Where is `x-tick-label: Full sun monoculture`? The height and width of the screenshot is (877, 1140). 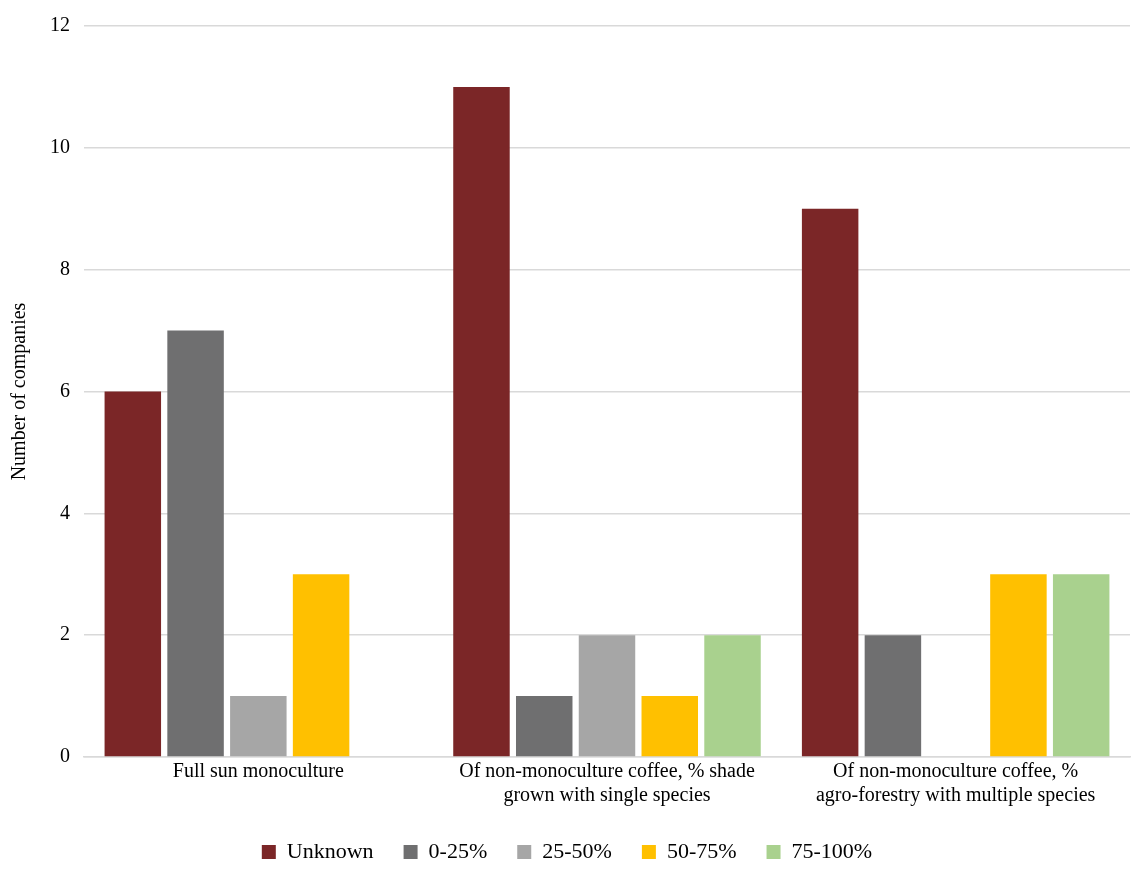
x-tick-label: Full sun monoculture is located at coordinates (258, 770).